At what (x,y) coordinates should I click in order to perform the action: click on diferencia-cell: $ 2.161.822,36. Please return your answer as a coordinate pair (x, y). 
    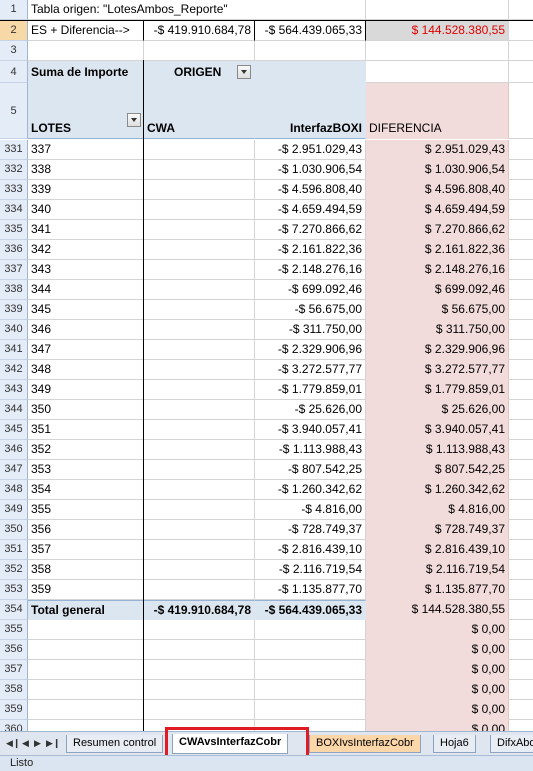
    Looking at the image, I should click on (437, 250).